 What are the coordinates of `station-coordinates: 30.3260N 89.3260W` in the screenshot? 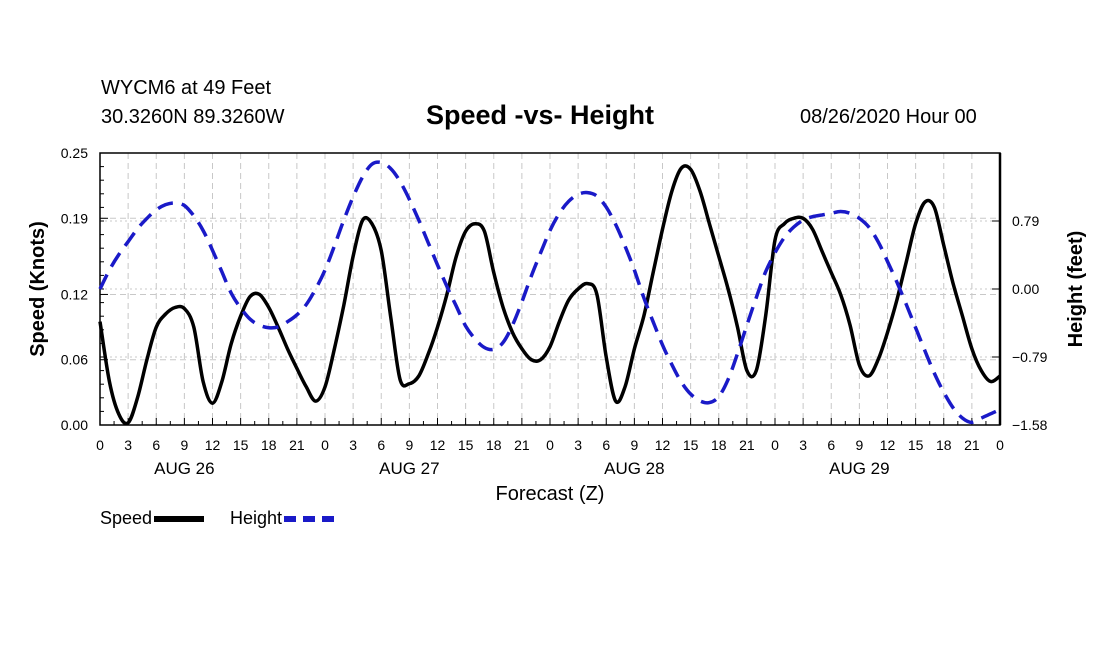 It's located at (193, 117).